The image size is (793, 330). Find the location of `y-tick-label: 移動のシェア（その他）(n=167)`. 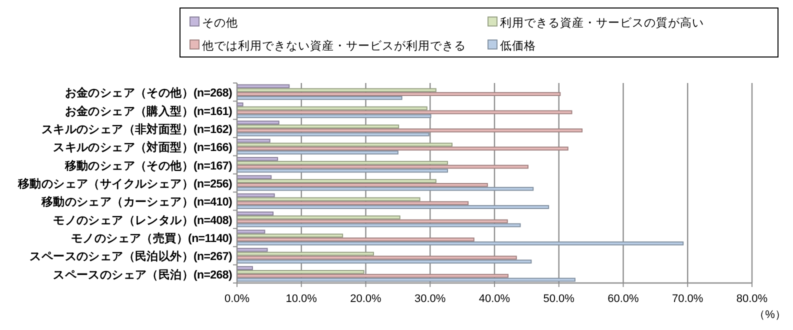

y-tick-label: 移動のシェア（その他）(n=167) is located at coordinates (148, 165).